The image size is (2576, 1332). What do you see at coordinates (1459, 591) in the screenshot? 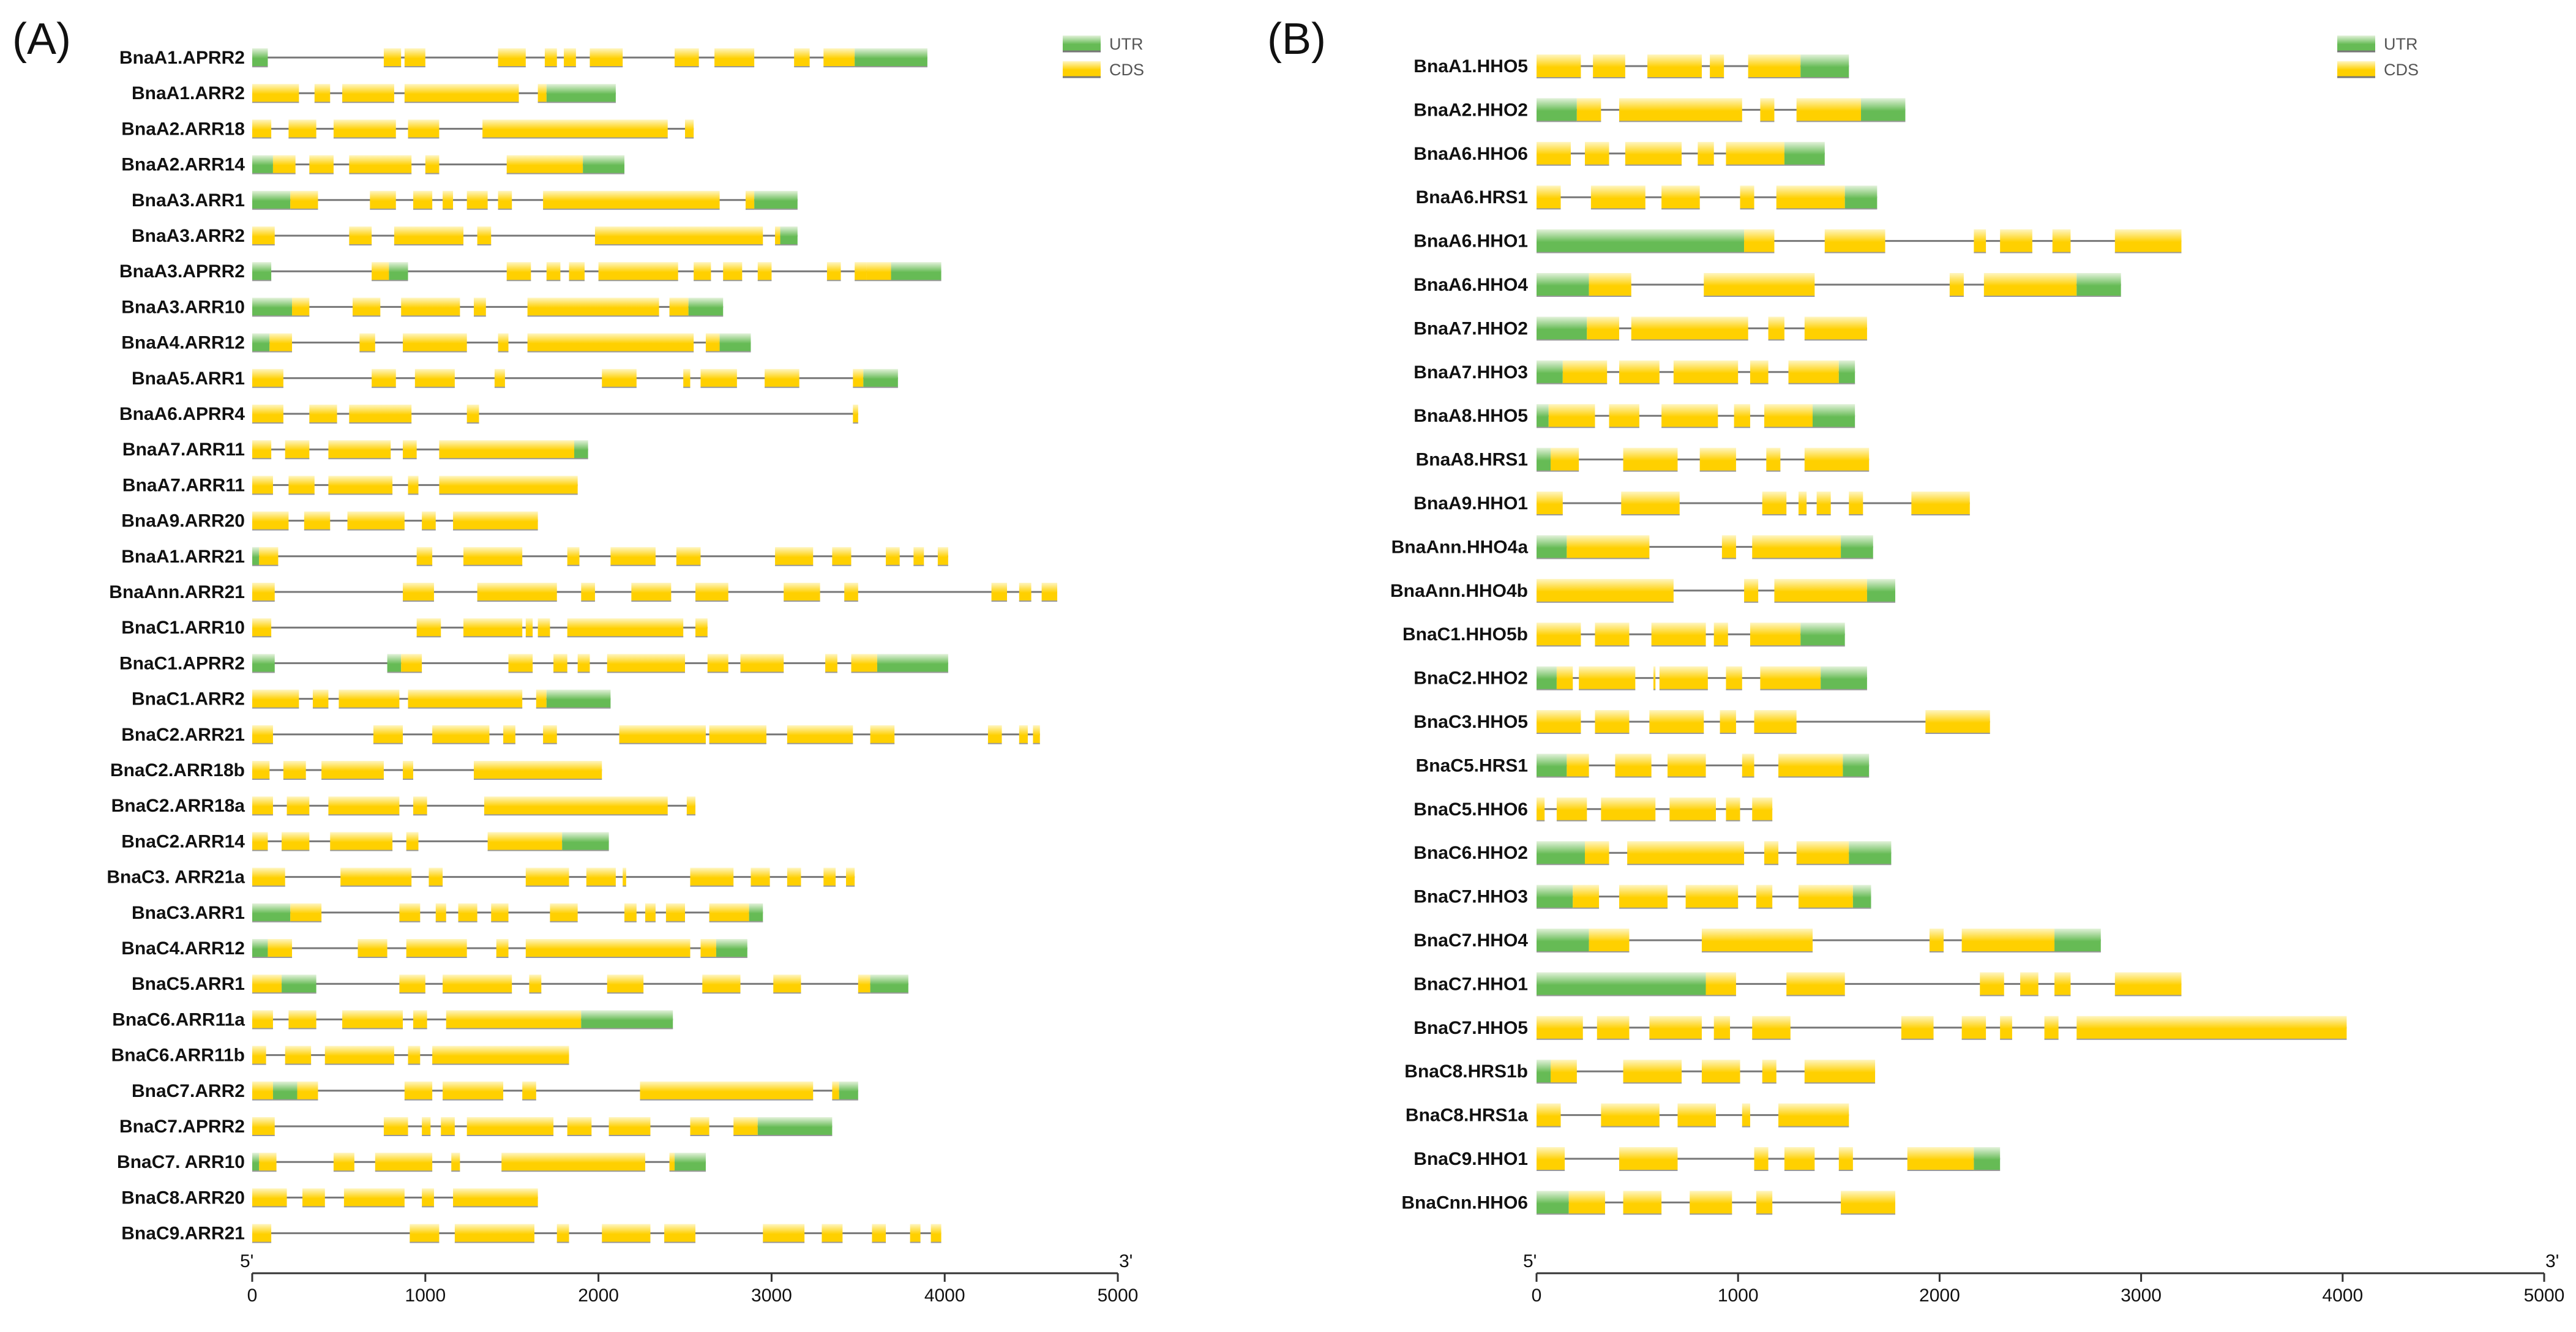
I see `gene-name: BnaAnn.HHO4b` at bounding box center [1459, 591].